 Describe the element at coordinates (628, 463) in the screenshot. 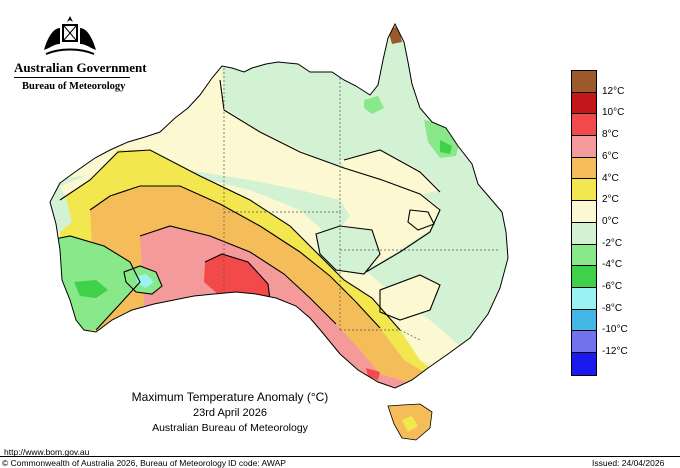

I see `issued-date-text: Issued: 24/04/2026` at that location.